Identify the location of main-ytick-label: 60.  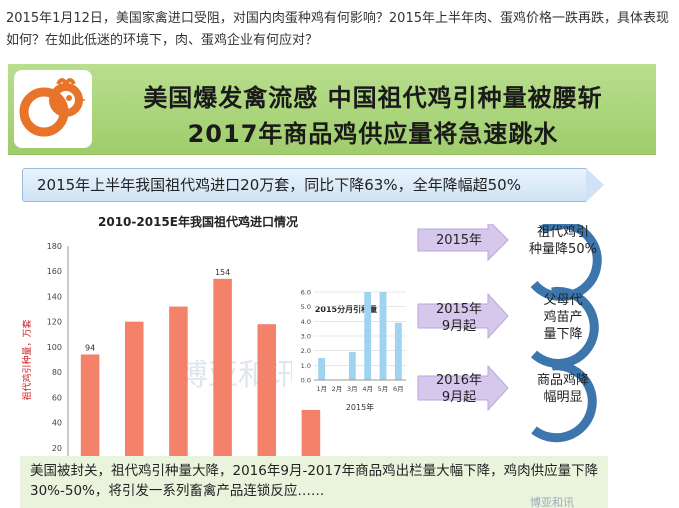
(57, 397).